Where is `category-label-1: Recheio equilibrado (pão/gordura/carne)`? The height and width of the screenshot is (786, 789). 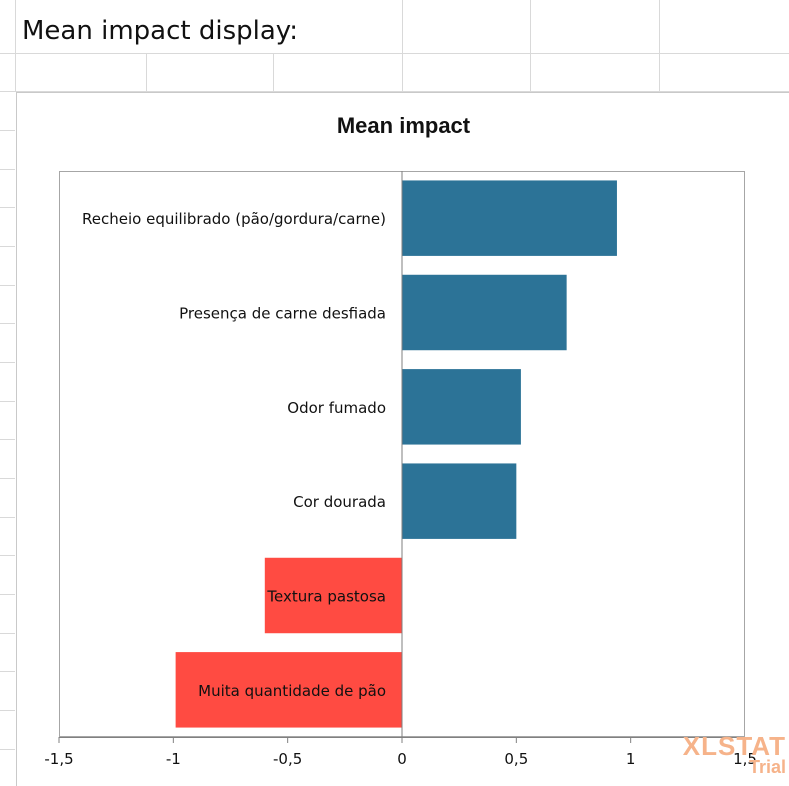
category-label-1: Recheio equilibrado (pão/gordura/carne) is located at coordinates (234, 219).